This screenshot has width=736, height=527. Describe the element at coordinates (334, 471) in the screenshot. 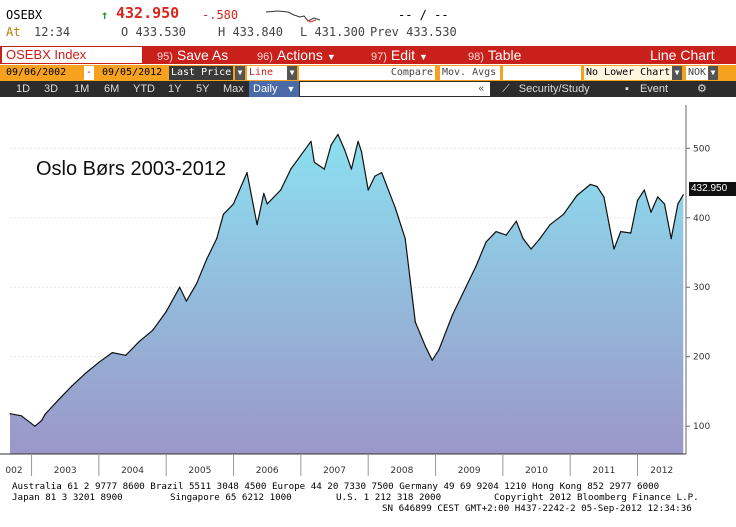

I see `x-tick-label: 2007` at that location.